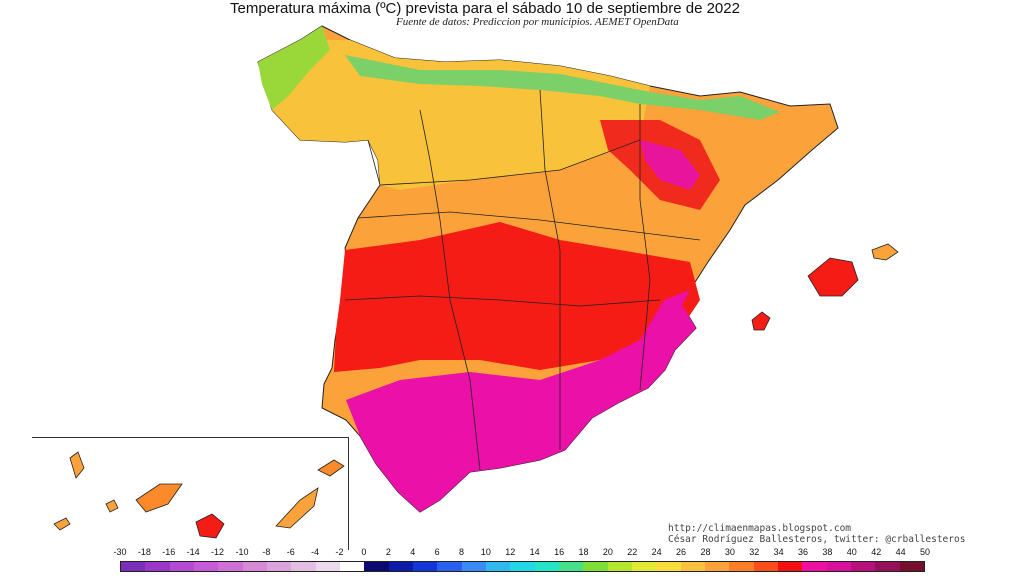 The image size is (1024, 576). What do you see at coordinates (266, 552) in the screenshot?
I see `legend-tick-label: -8` at bounding box center [266, 552].